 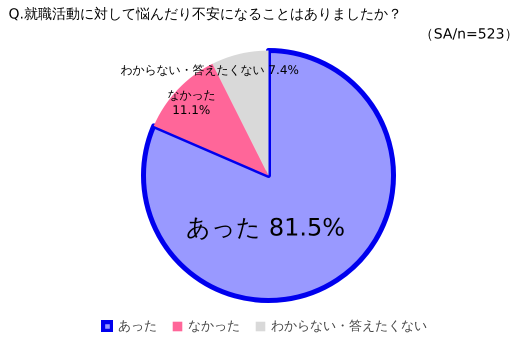 I want to click on legend-label: わからない・答えたくない, so click(x=349, y=326).